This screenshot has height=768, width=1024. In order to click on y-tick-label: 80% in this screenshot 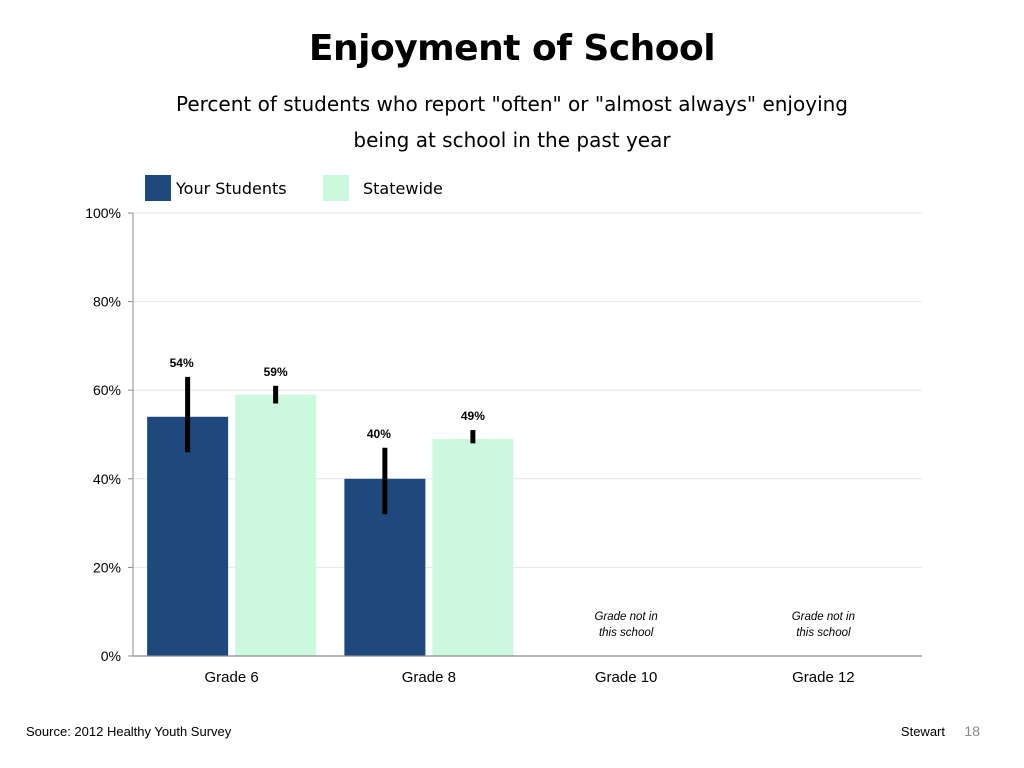, I will do `click(107, 302)`.